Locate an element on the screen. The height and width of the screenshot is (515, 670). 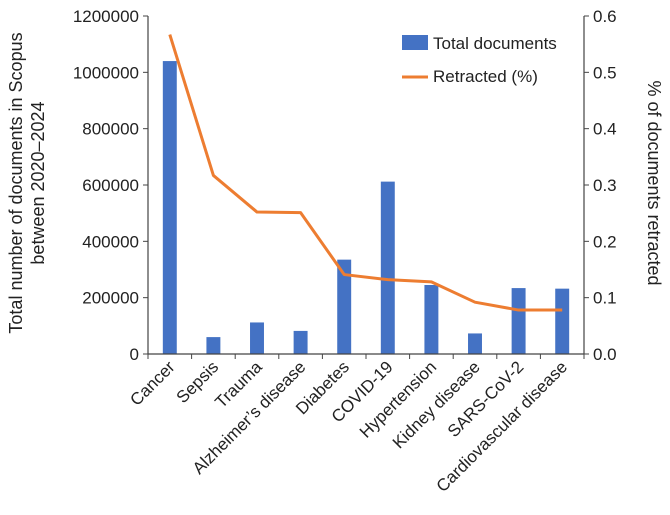
y-axis-title-line-2: between 2020–2024 is located at coordinates (38, 182).